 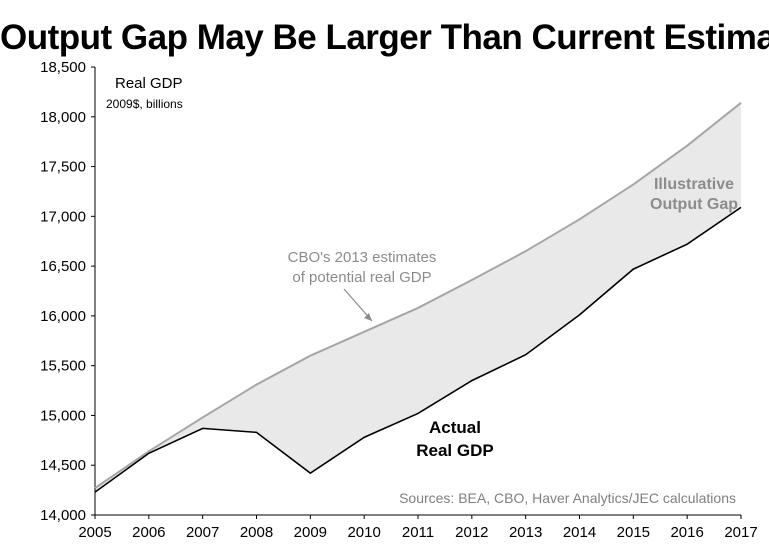 What do you see at coordinates (740, 532) in the screenshot?
I see `x-tick-label: 2017` at bounding box center [740, 532].